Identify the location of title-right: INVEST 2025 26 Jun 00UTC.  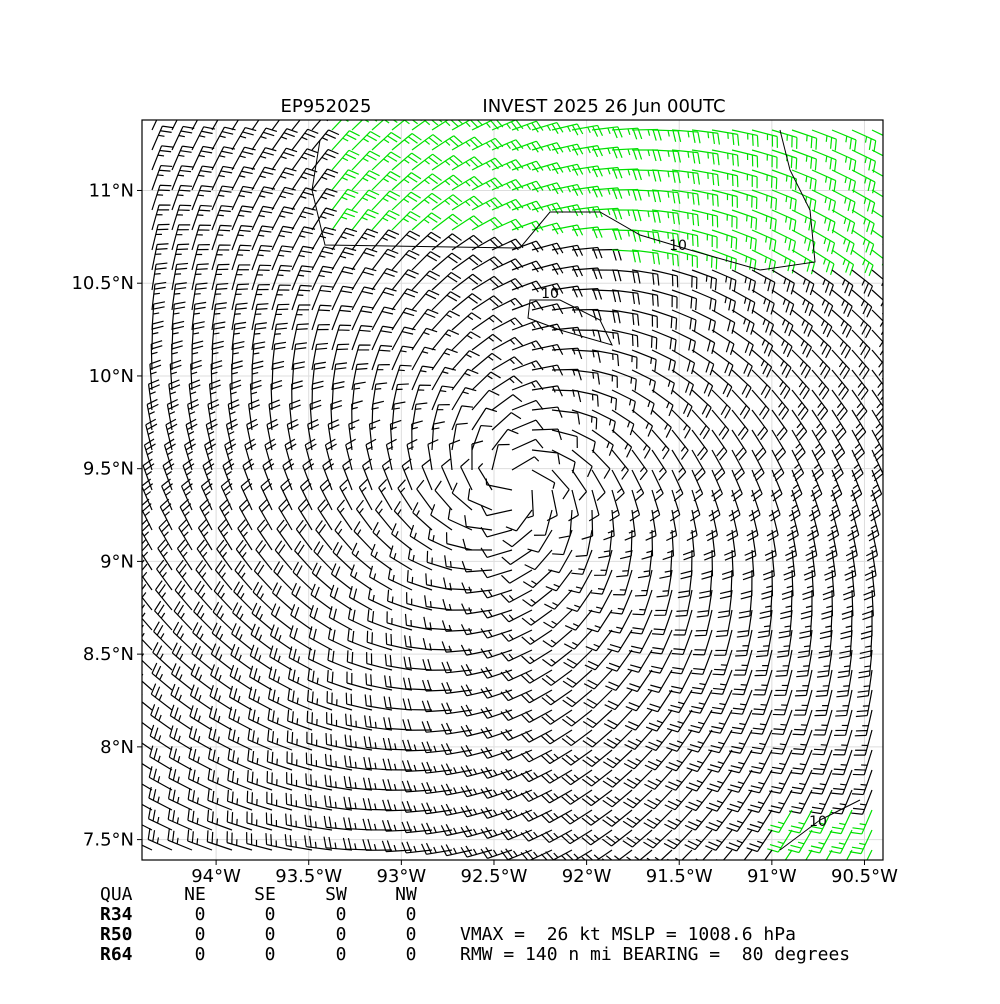
(603, 106).